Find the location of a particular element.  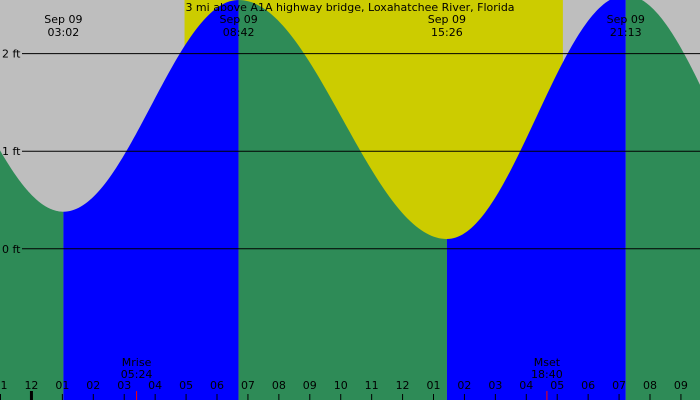

tide-event-time: 21:13 is located at coordinates (626, 32).